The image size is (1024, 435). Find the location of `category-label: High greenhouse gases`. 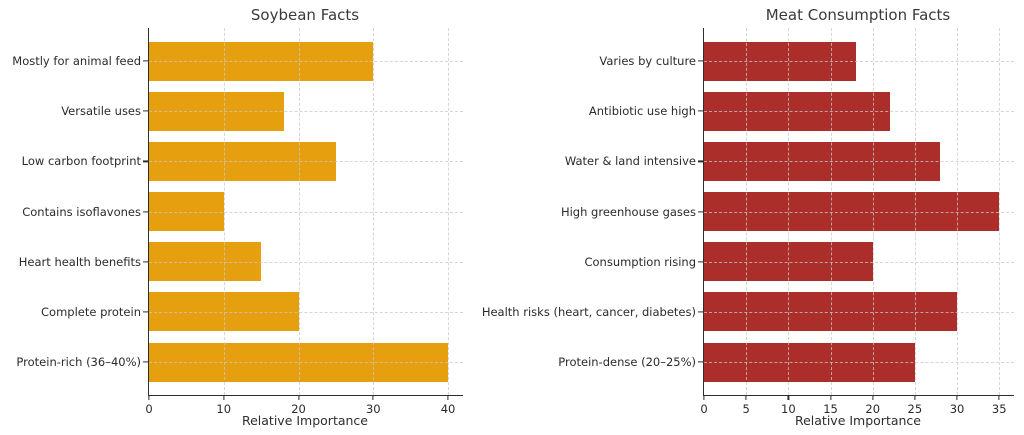

category-label: High greenhouse gases is located at coordinates (628, 211).